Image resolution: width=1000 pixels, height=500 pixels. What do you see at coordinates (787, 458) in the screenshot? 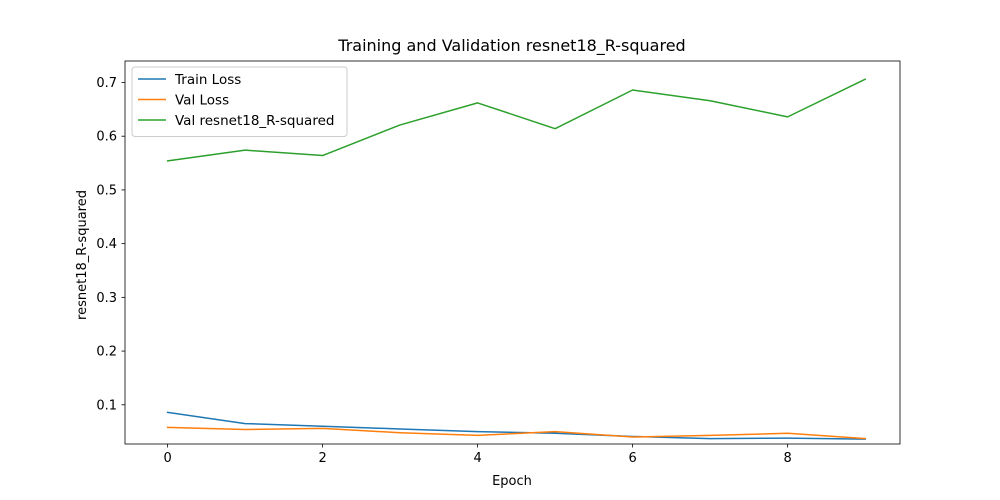
I see `x-tick-label: 8` at bounding box center [787, 458].